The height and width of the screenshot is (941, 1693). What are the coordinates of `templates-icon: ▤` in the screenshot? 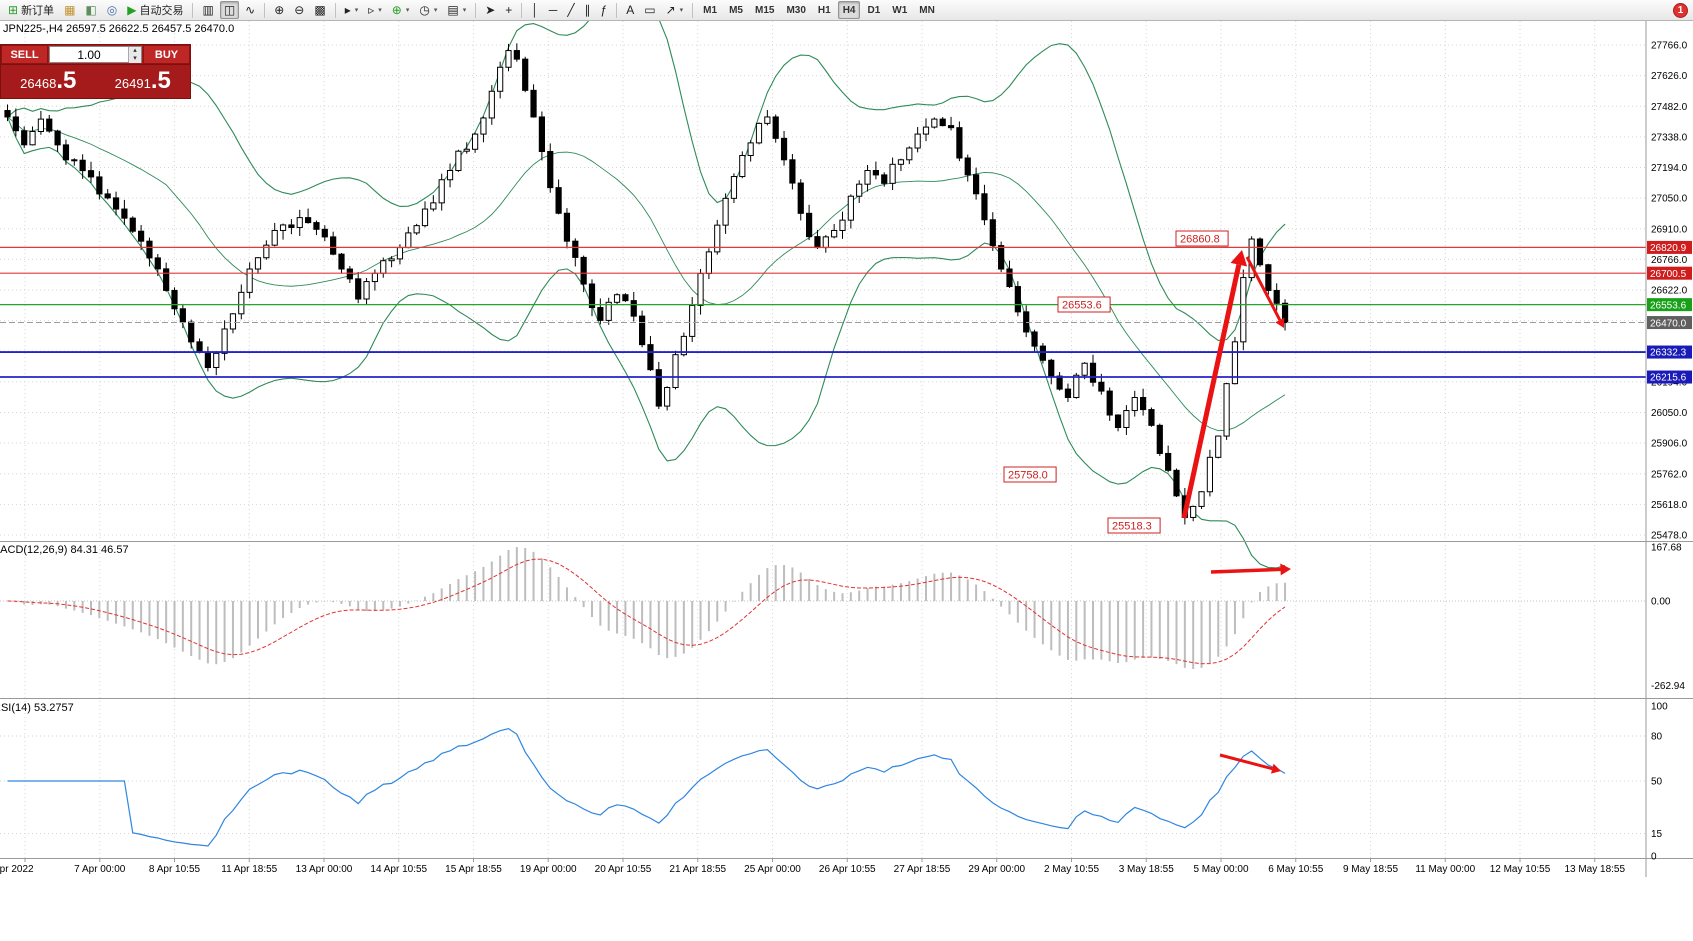 It's located at (453, 10).